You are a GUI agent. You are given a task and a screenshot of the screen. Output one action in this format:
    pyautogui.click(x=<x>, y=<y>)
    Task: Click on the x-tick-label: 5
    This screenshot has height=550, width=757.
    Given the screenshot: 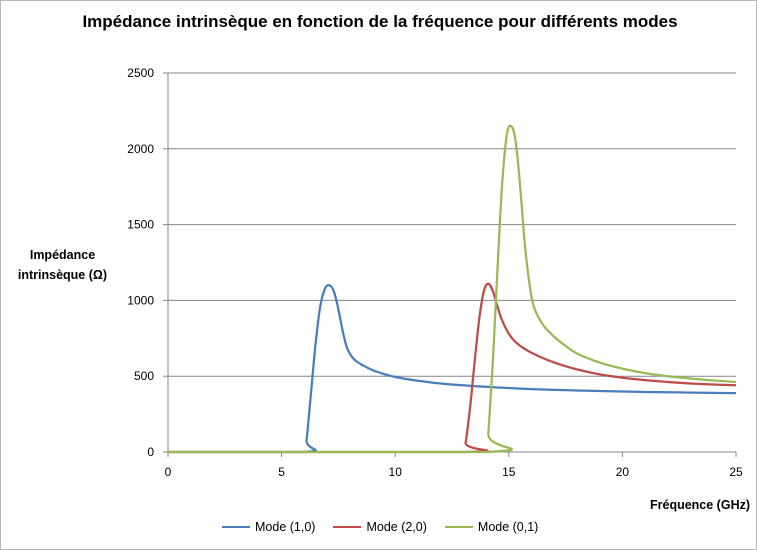 What is the action you would take?
    pyautogui.click(x=281, y=472)
    